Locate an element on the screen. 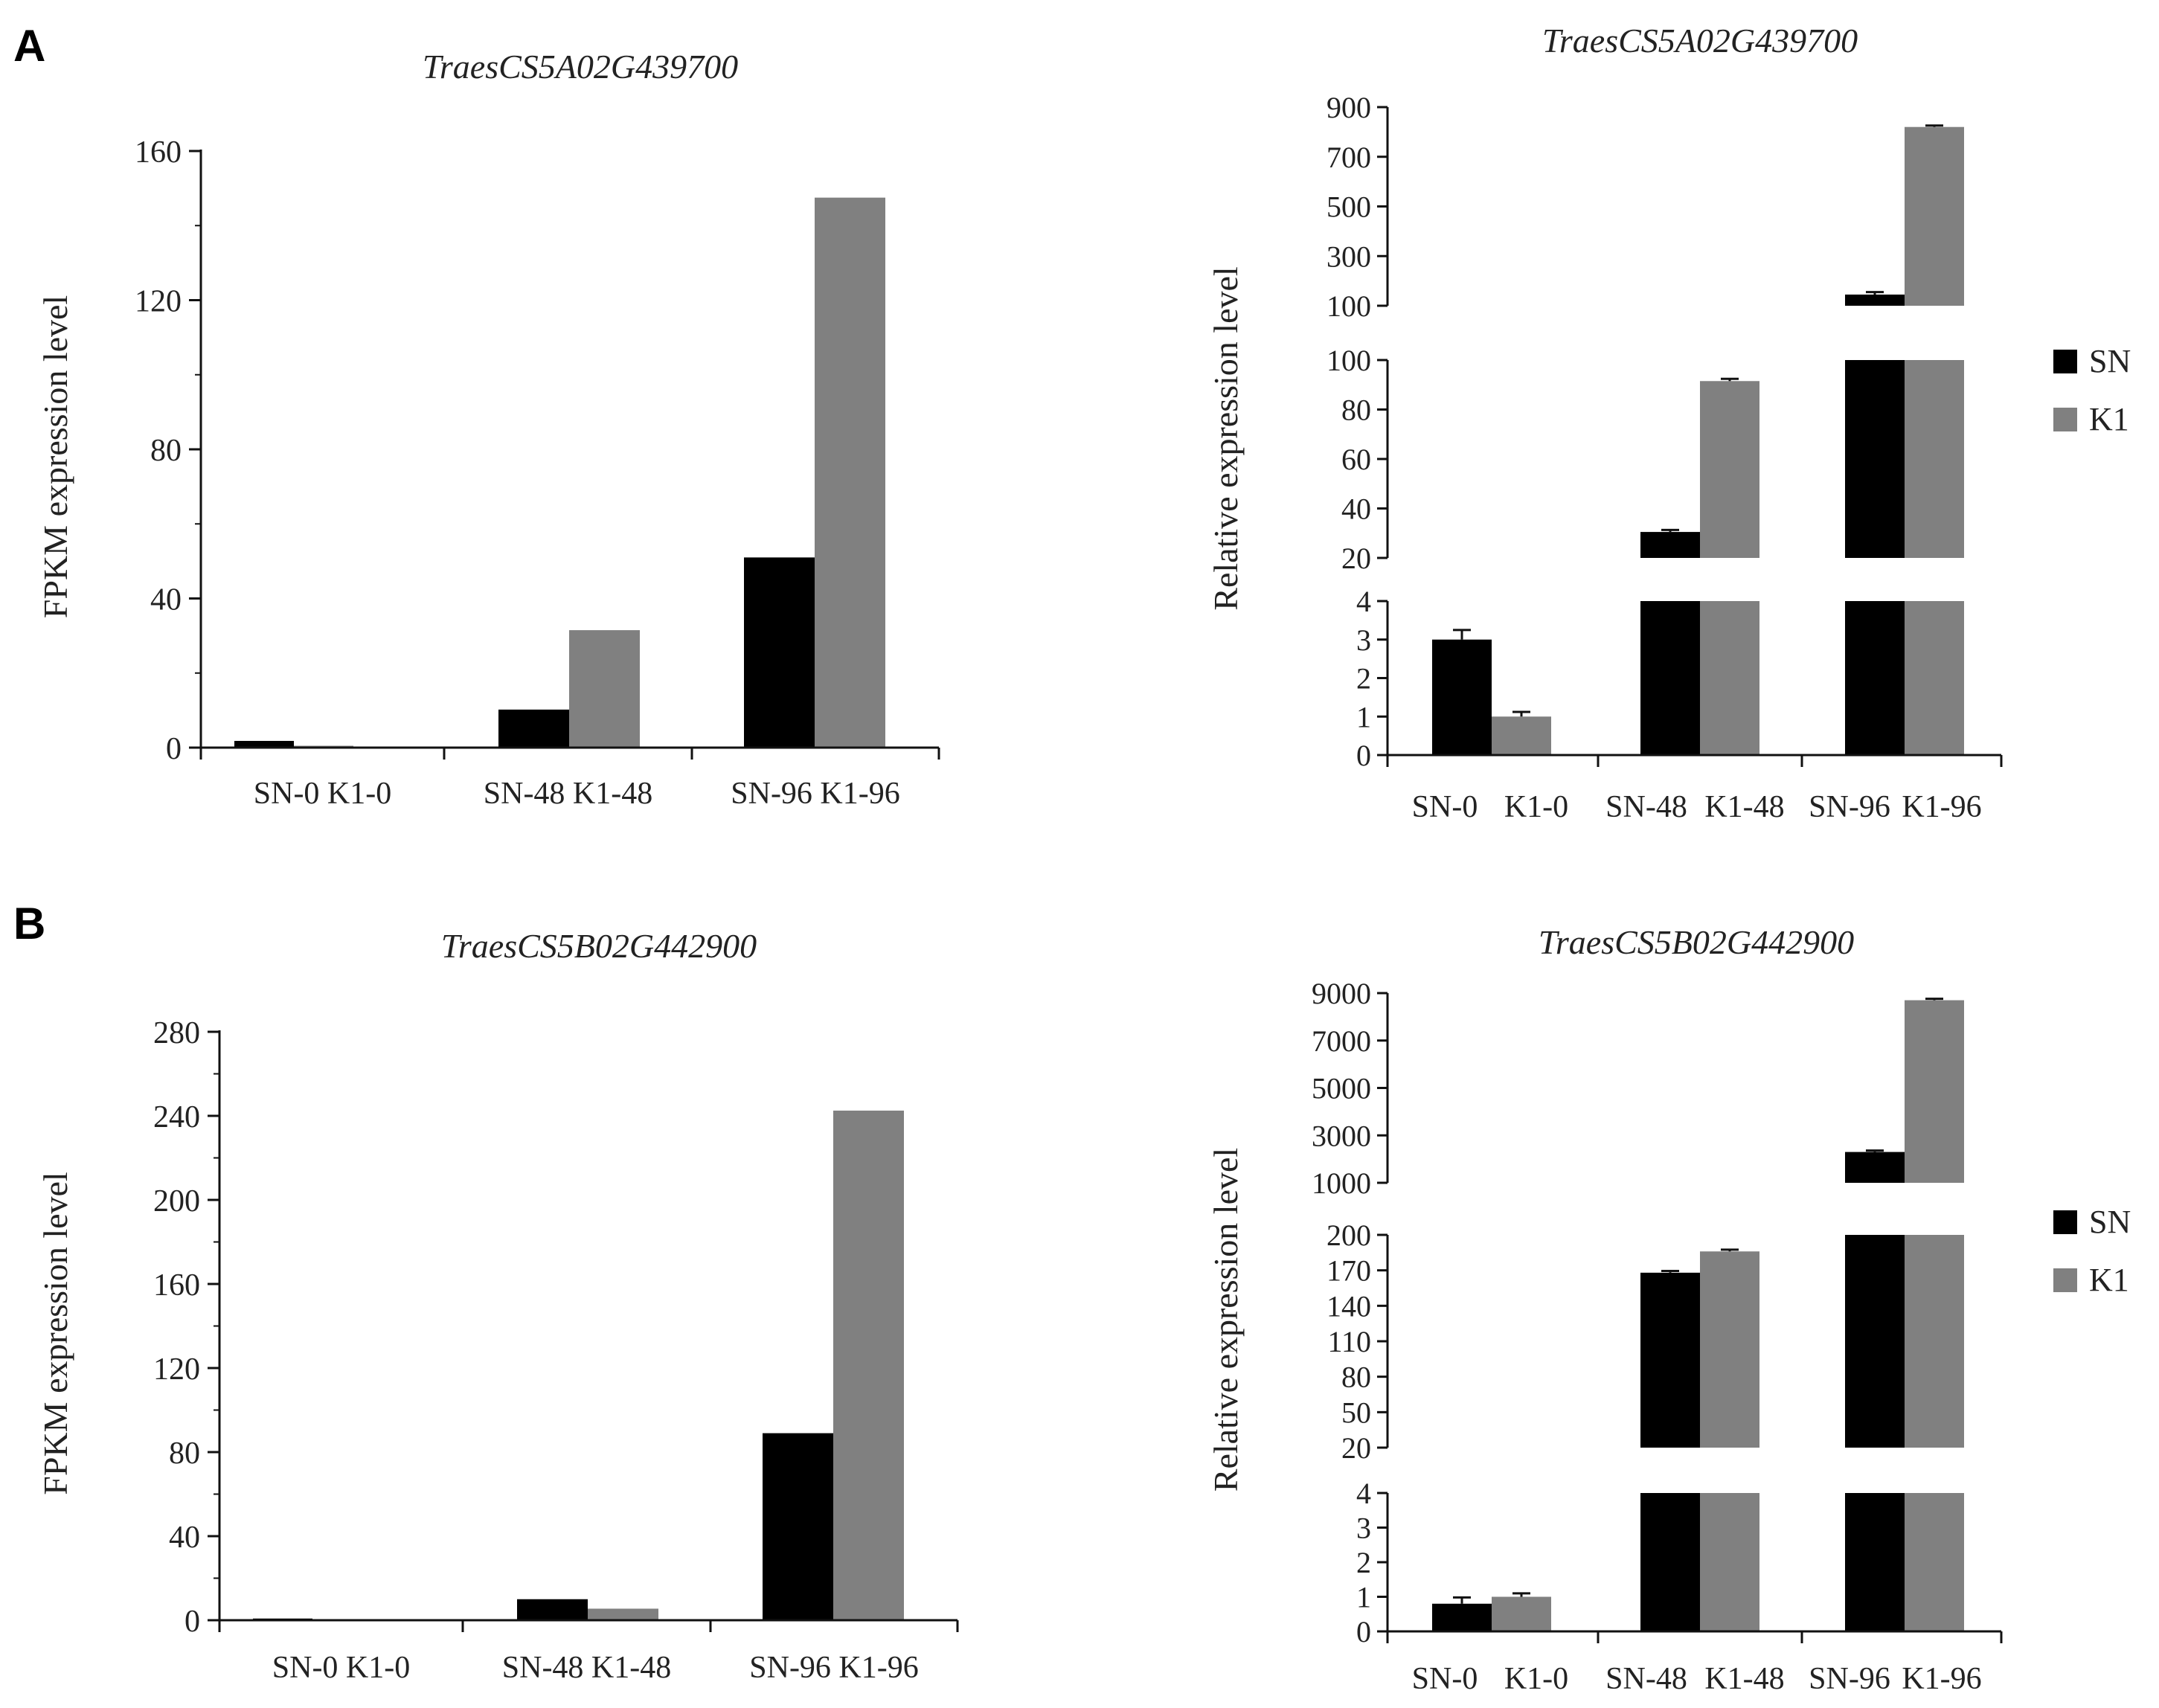  y-tick-label: 300 is located at coordinates (1348, 256).